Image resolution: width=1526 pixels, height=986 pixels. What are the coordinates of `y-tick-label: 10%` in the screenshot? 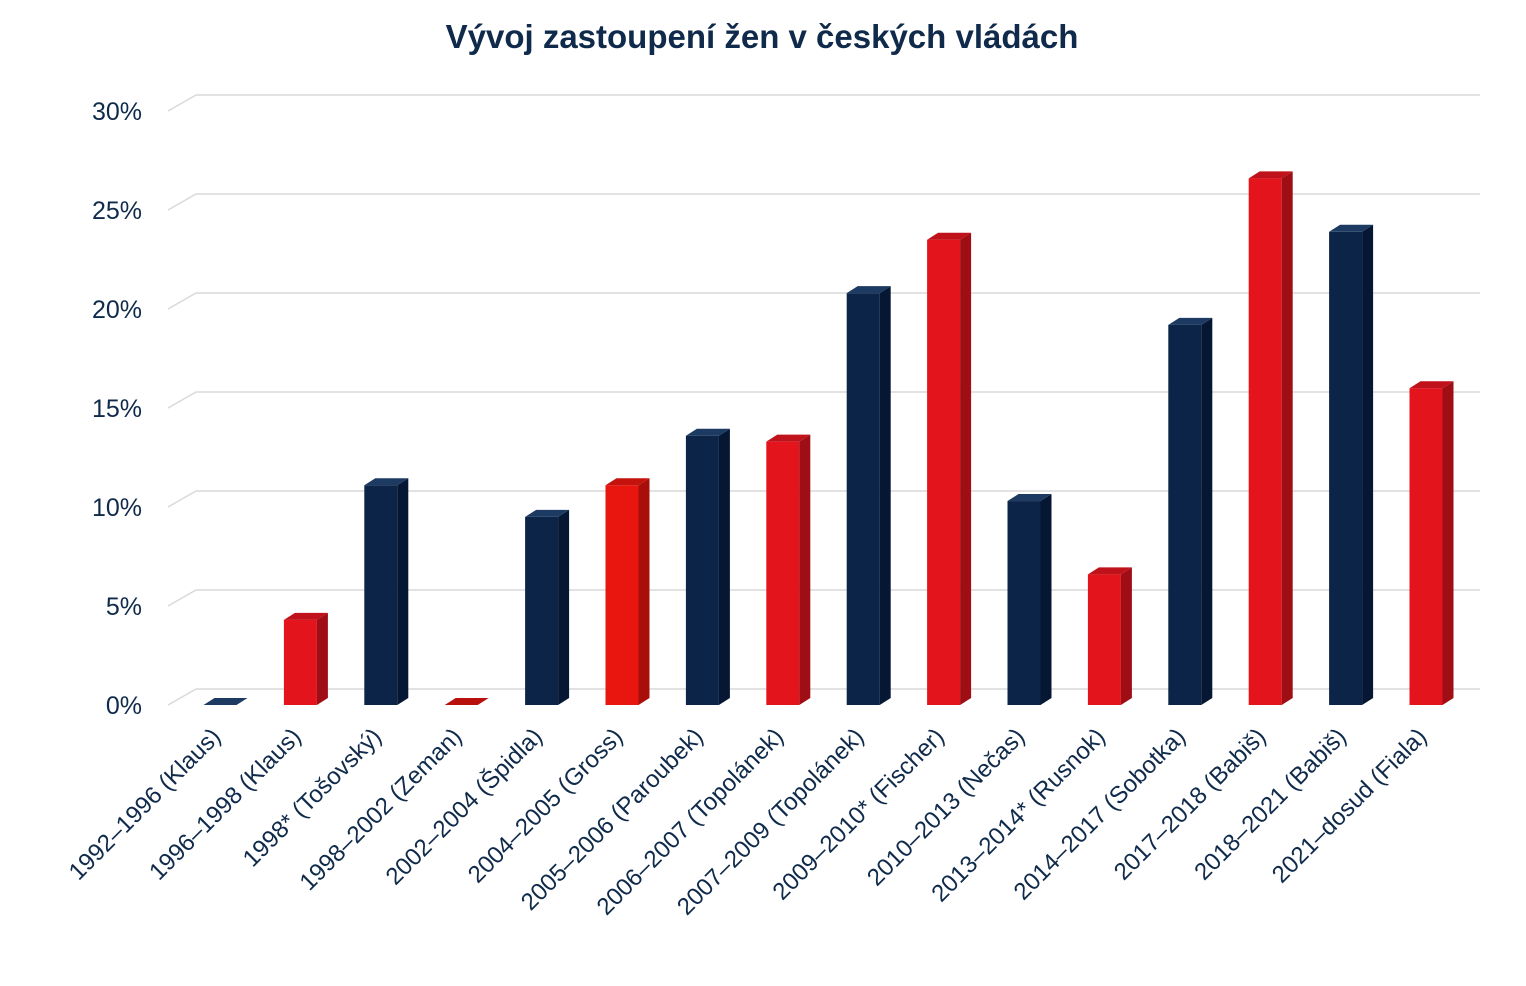 It's located at (117, 508).